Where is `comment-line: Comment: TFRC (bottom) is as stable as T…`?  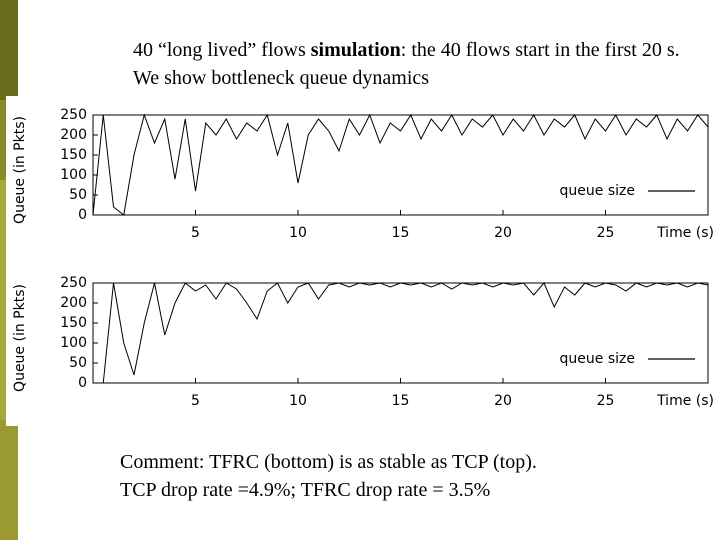 comment-line: Comment: TFRC (bottom) is as stable as T… is located at coordinates (328, 462).